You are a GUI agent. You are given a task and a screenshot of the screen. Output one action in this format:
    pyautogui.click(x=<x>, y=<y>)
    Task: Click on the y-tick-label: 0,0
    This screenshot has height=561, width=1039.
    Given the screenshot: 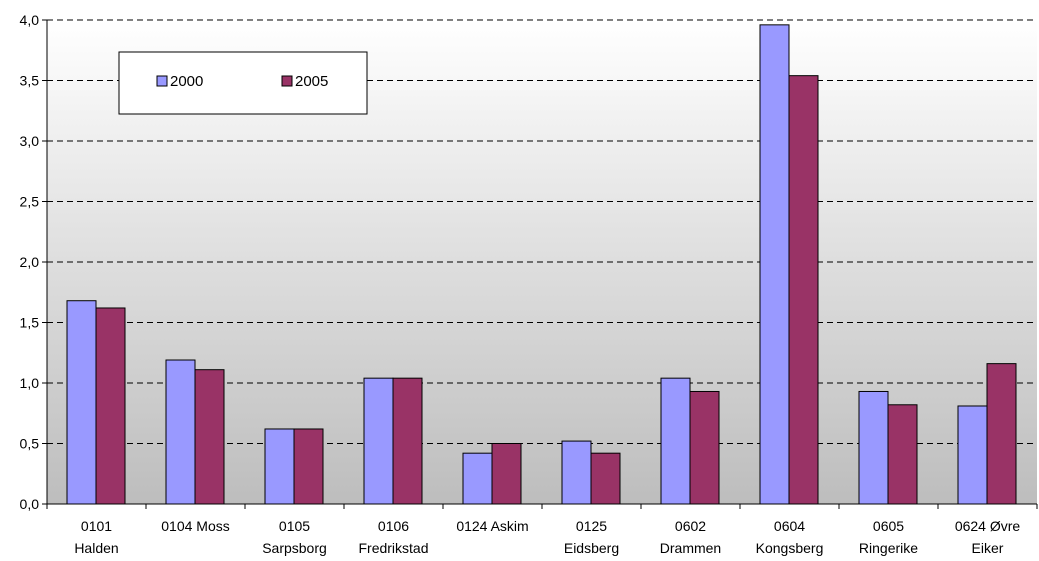 What is the action you would take?
    pyautogui.click(x=30, y=504)
    